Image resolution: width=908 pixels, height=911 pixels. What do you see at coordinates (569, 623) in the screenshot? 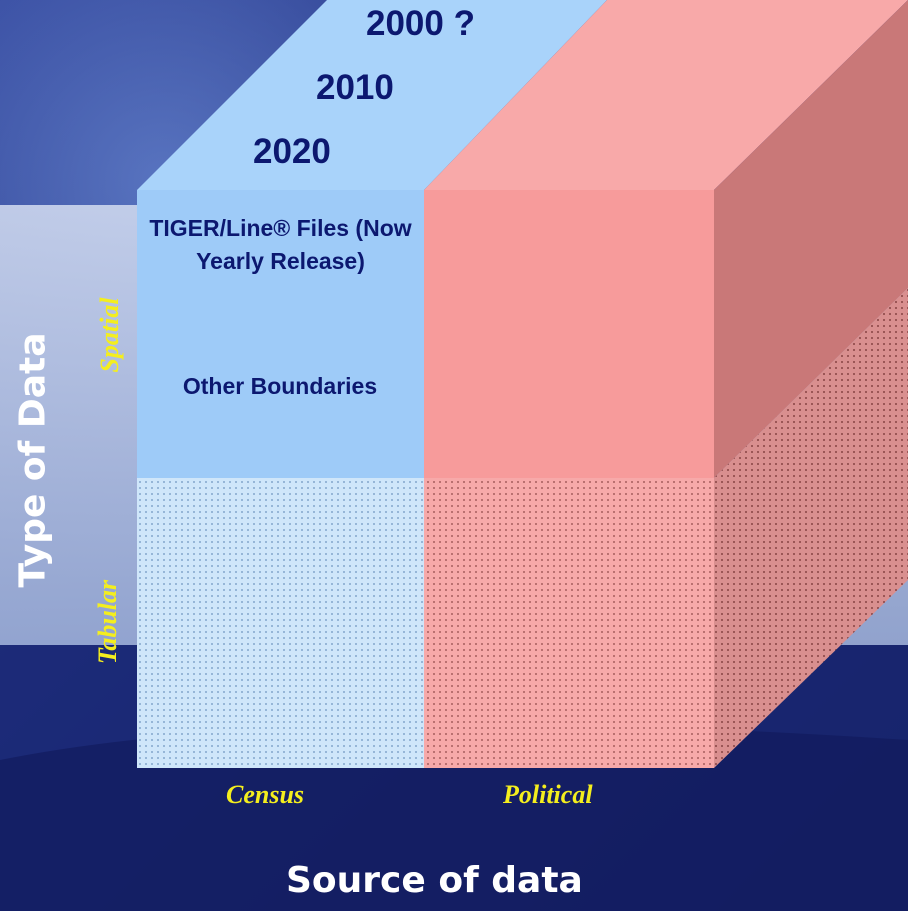
I see `cell-political-tabular` at bounding box center [569, 623].